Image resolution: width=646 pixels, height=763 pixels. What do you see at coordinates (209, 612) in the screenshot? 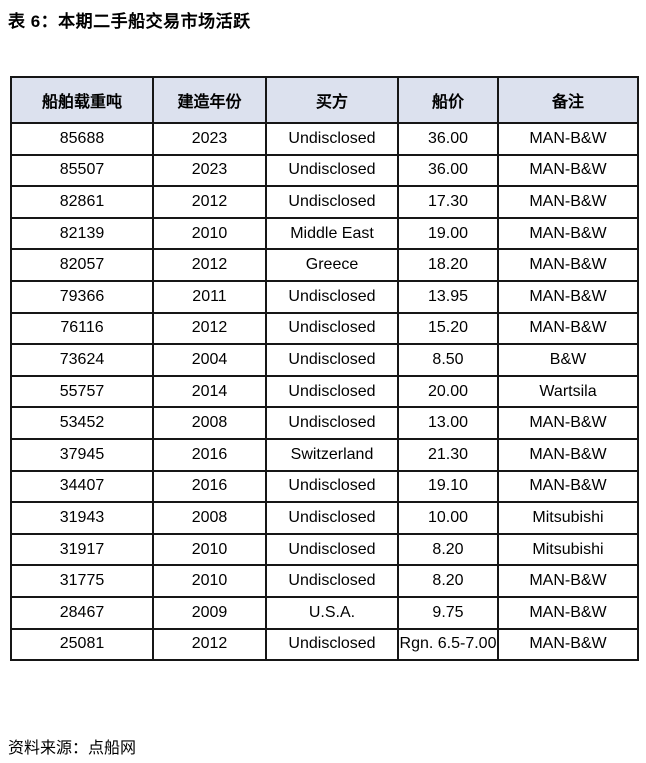
I see `table-cell: 2009` at bounding box center [209, 612].